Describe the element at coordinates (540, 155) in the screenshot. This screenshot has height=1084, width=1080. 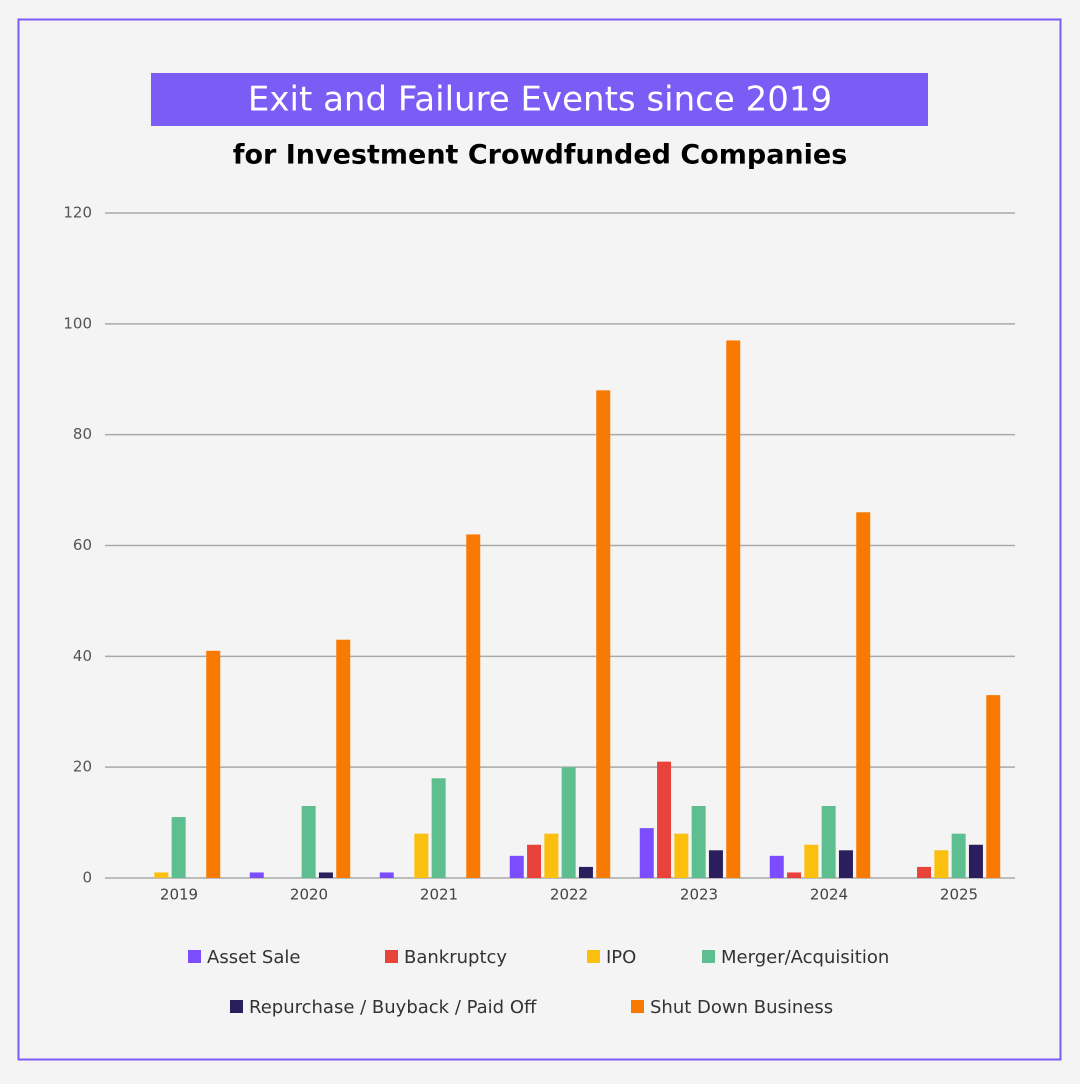
I see `chart-subtitle: for Investment Crowdfunded Companies` at that location.